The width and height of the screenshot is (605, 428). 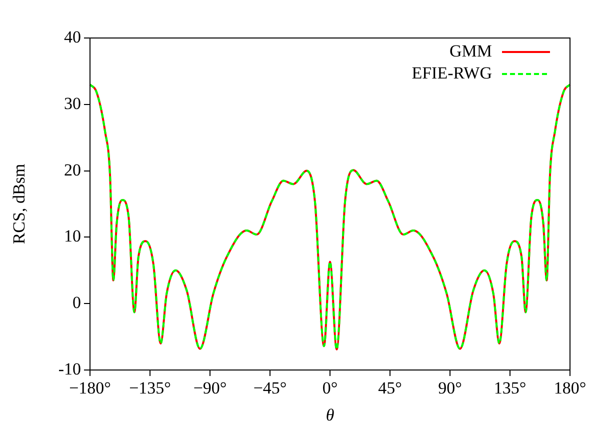 I want to click on legend-label: EFIE-RWG, so click(x=452, y=72).